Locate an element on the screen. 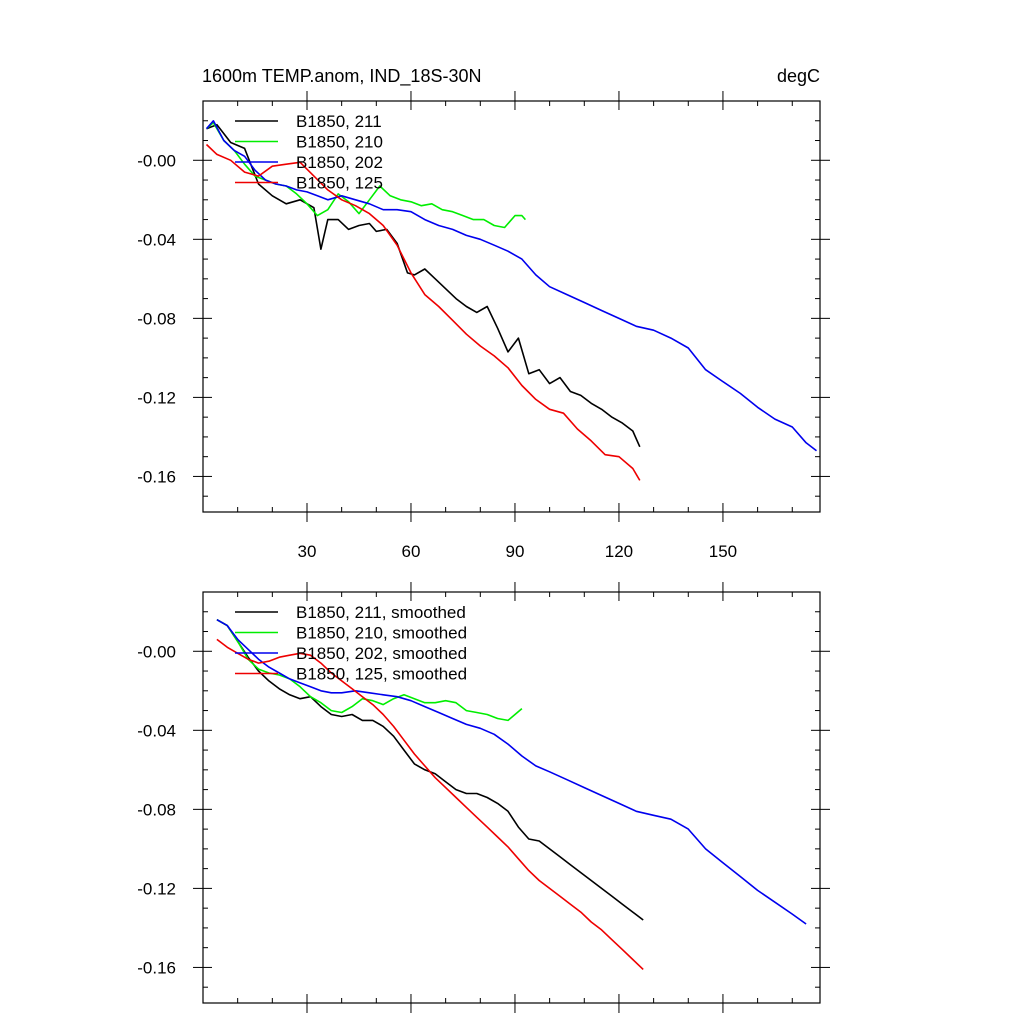 The width and height of the screenshot is (1024, 1024). x-tick-label: 120 is located at coordinates (619, 551).